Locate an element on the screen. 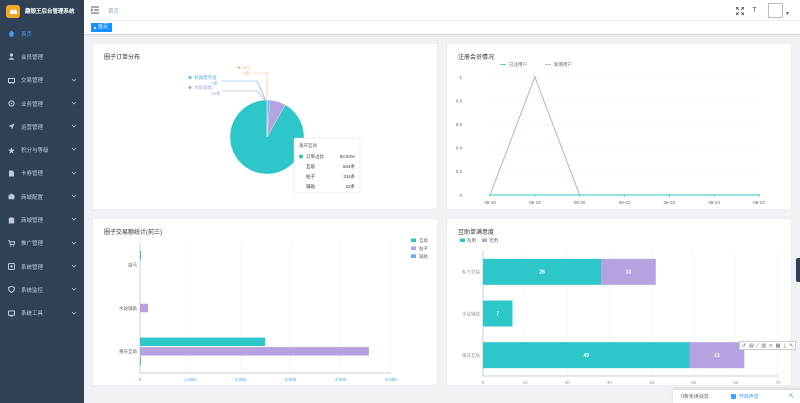 The image size is (800, 403). sound-checkbox is located at coordinates (733, 396).